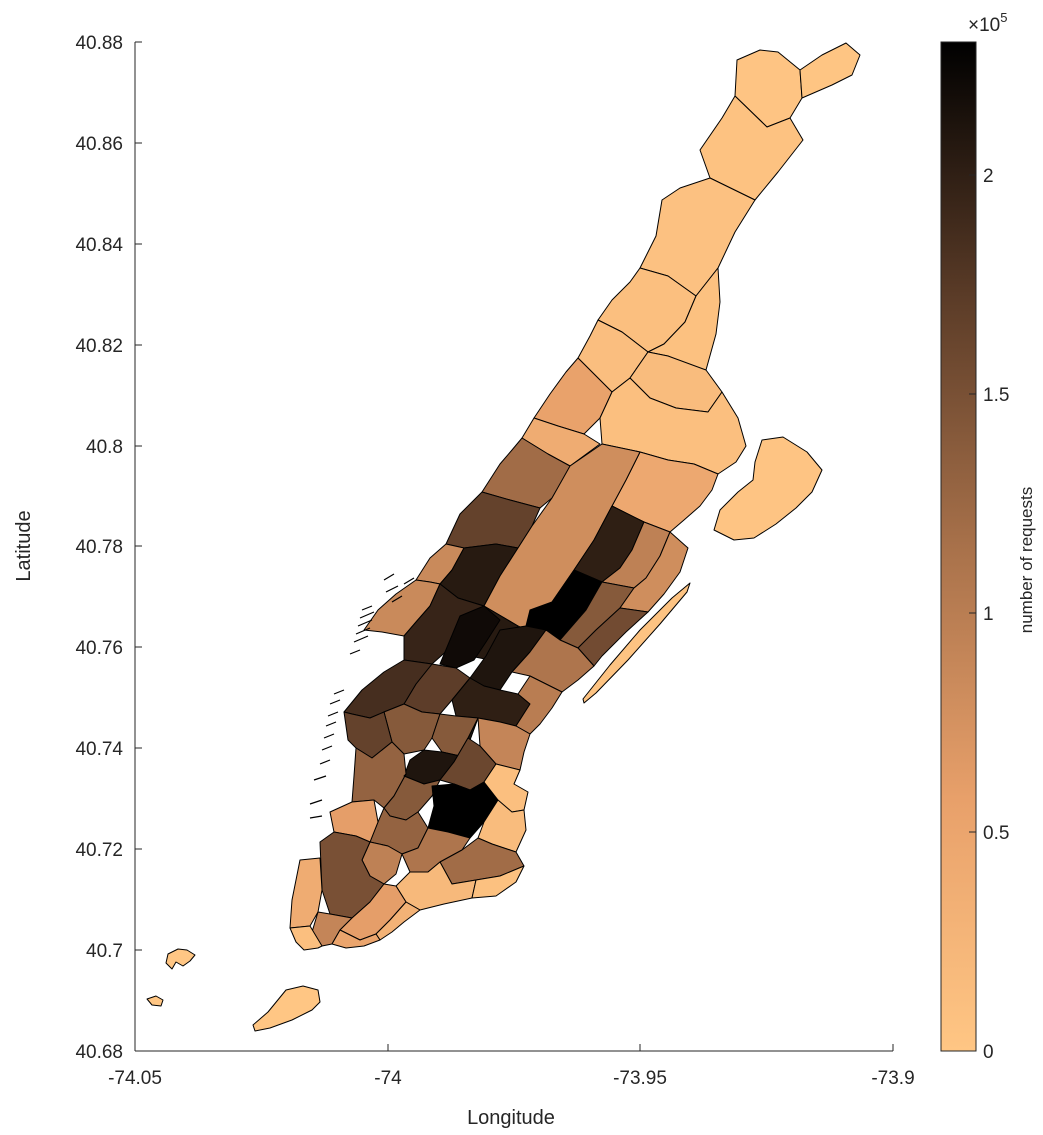  I want to click on y-tick-label: 40.8, so click(104, 447).